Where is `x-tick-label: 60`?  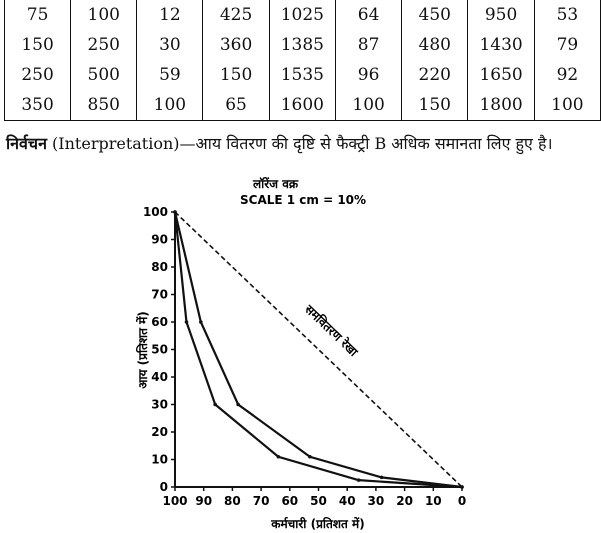 x-tick-label: 60 is located at coordinates (289, 501).